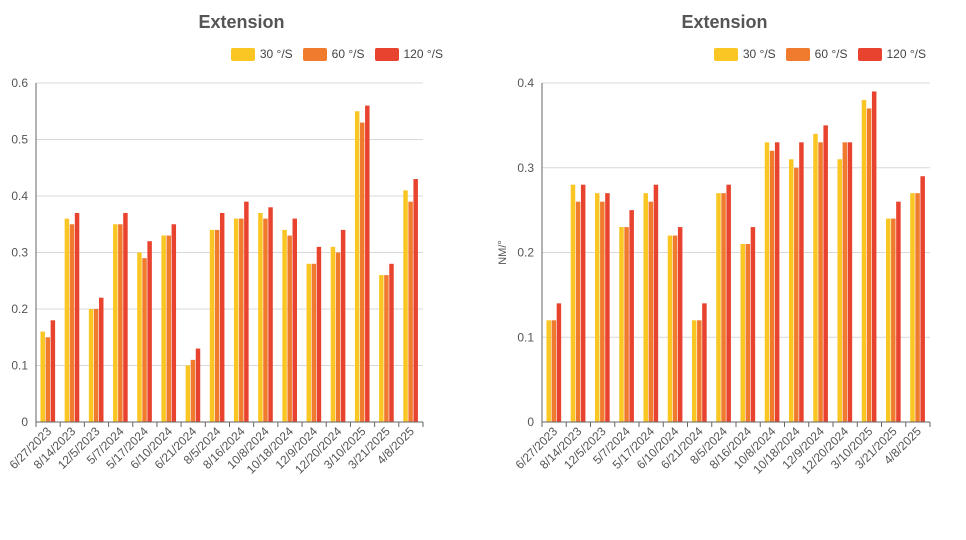  What do you see at coordinates (724, 22) in the screenshot?
I see `chart-title: Extension` at bounding box center [724, 22].